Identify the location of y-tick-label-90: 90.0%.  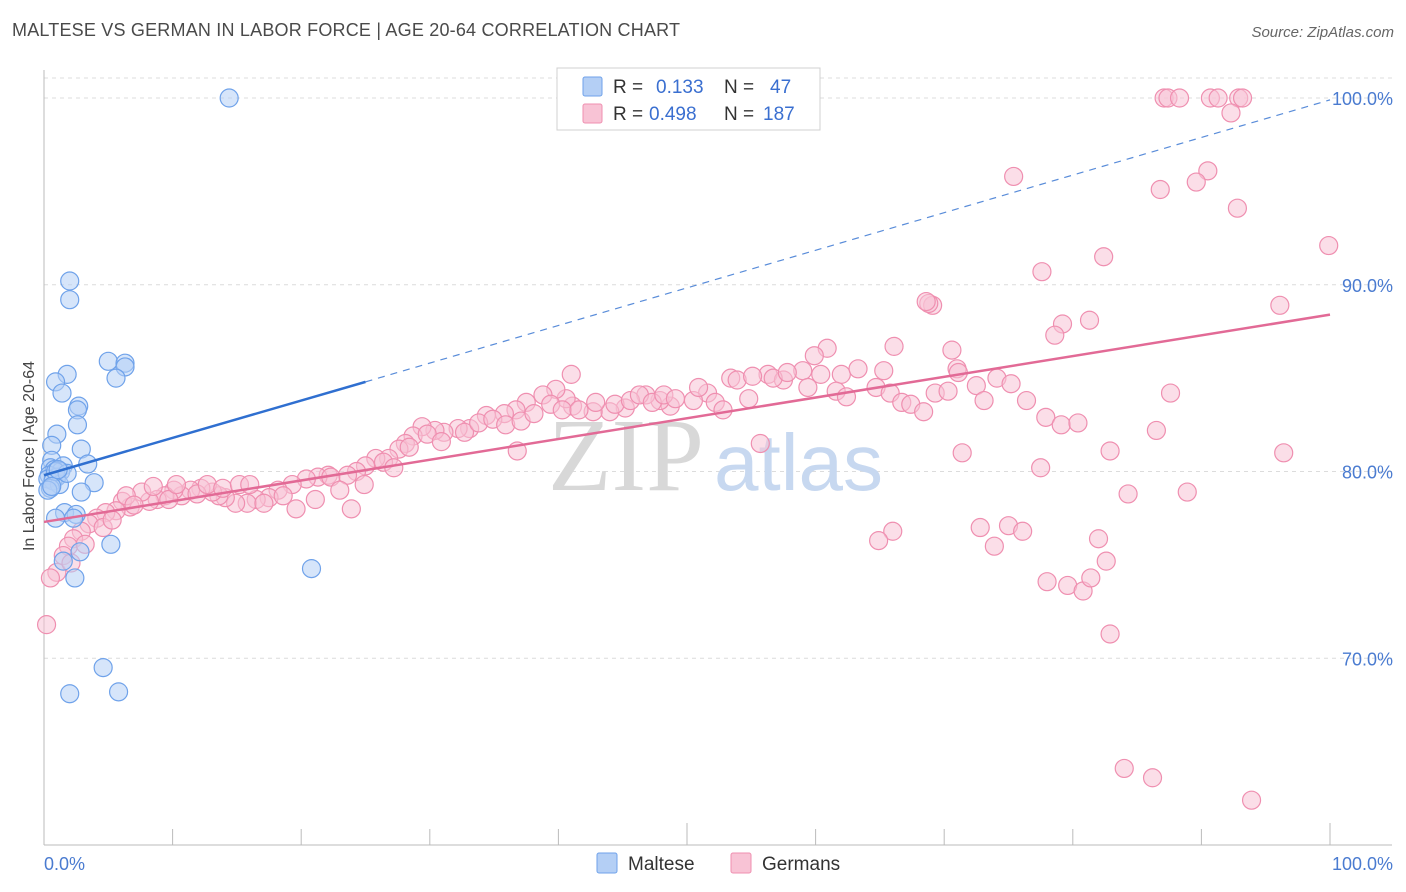
(1367, 286).